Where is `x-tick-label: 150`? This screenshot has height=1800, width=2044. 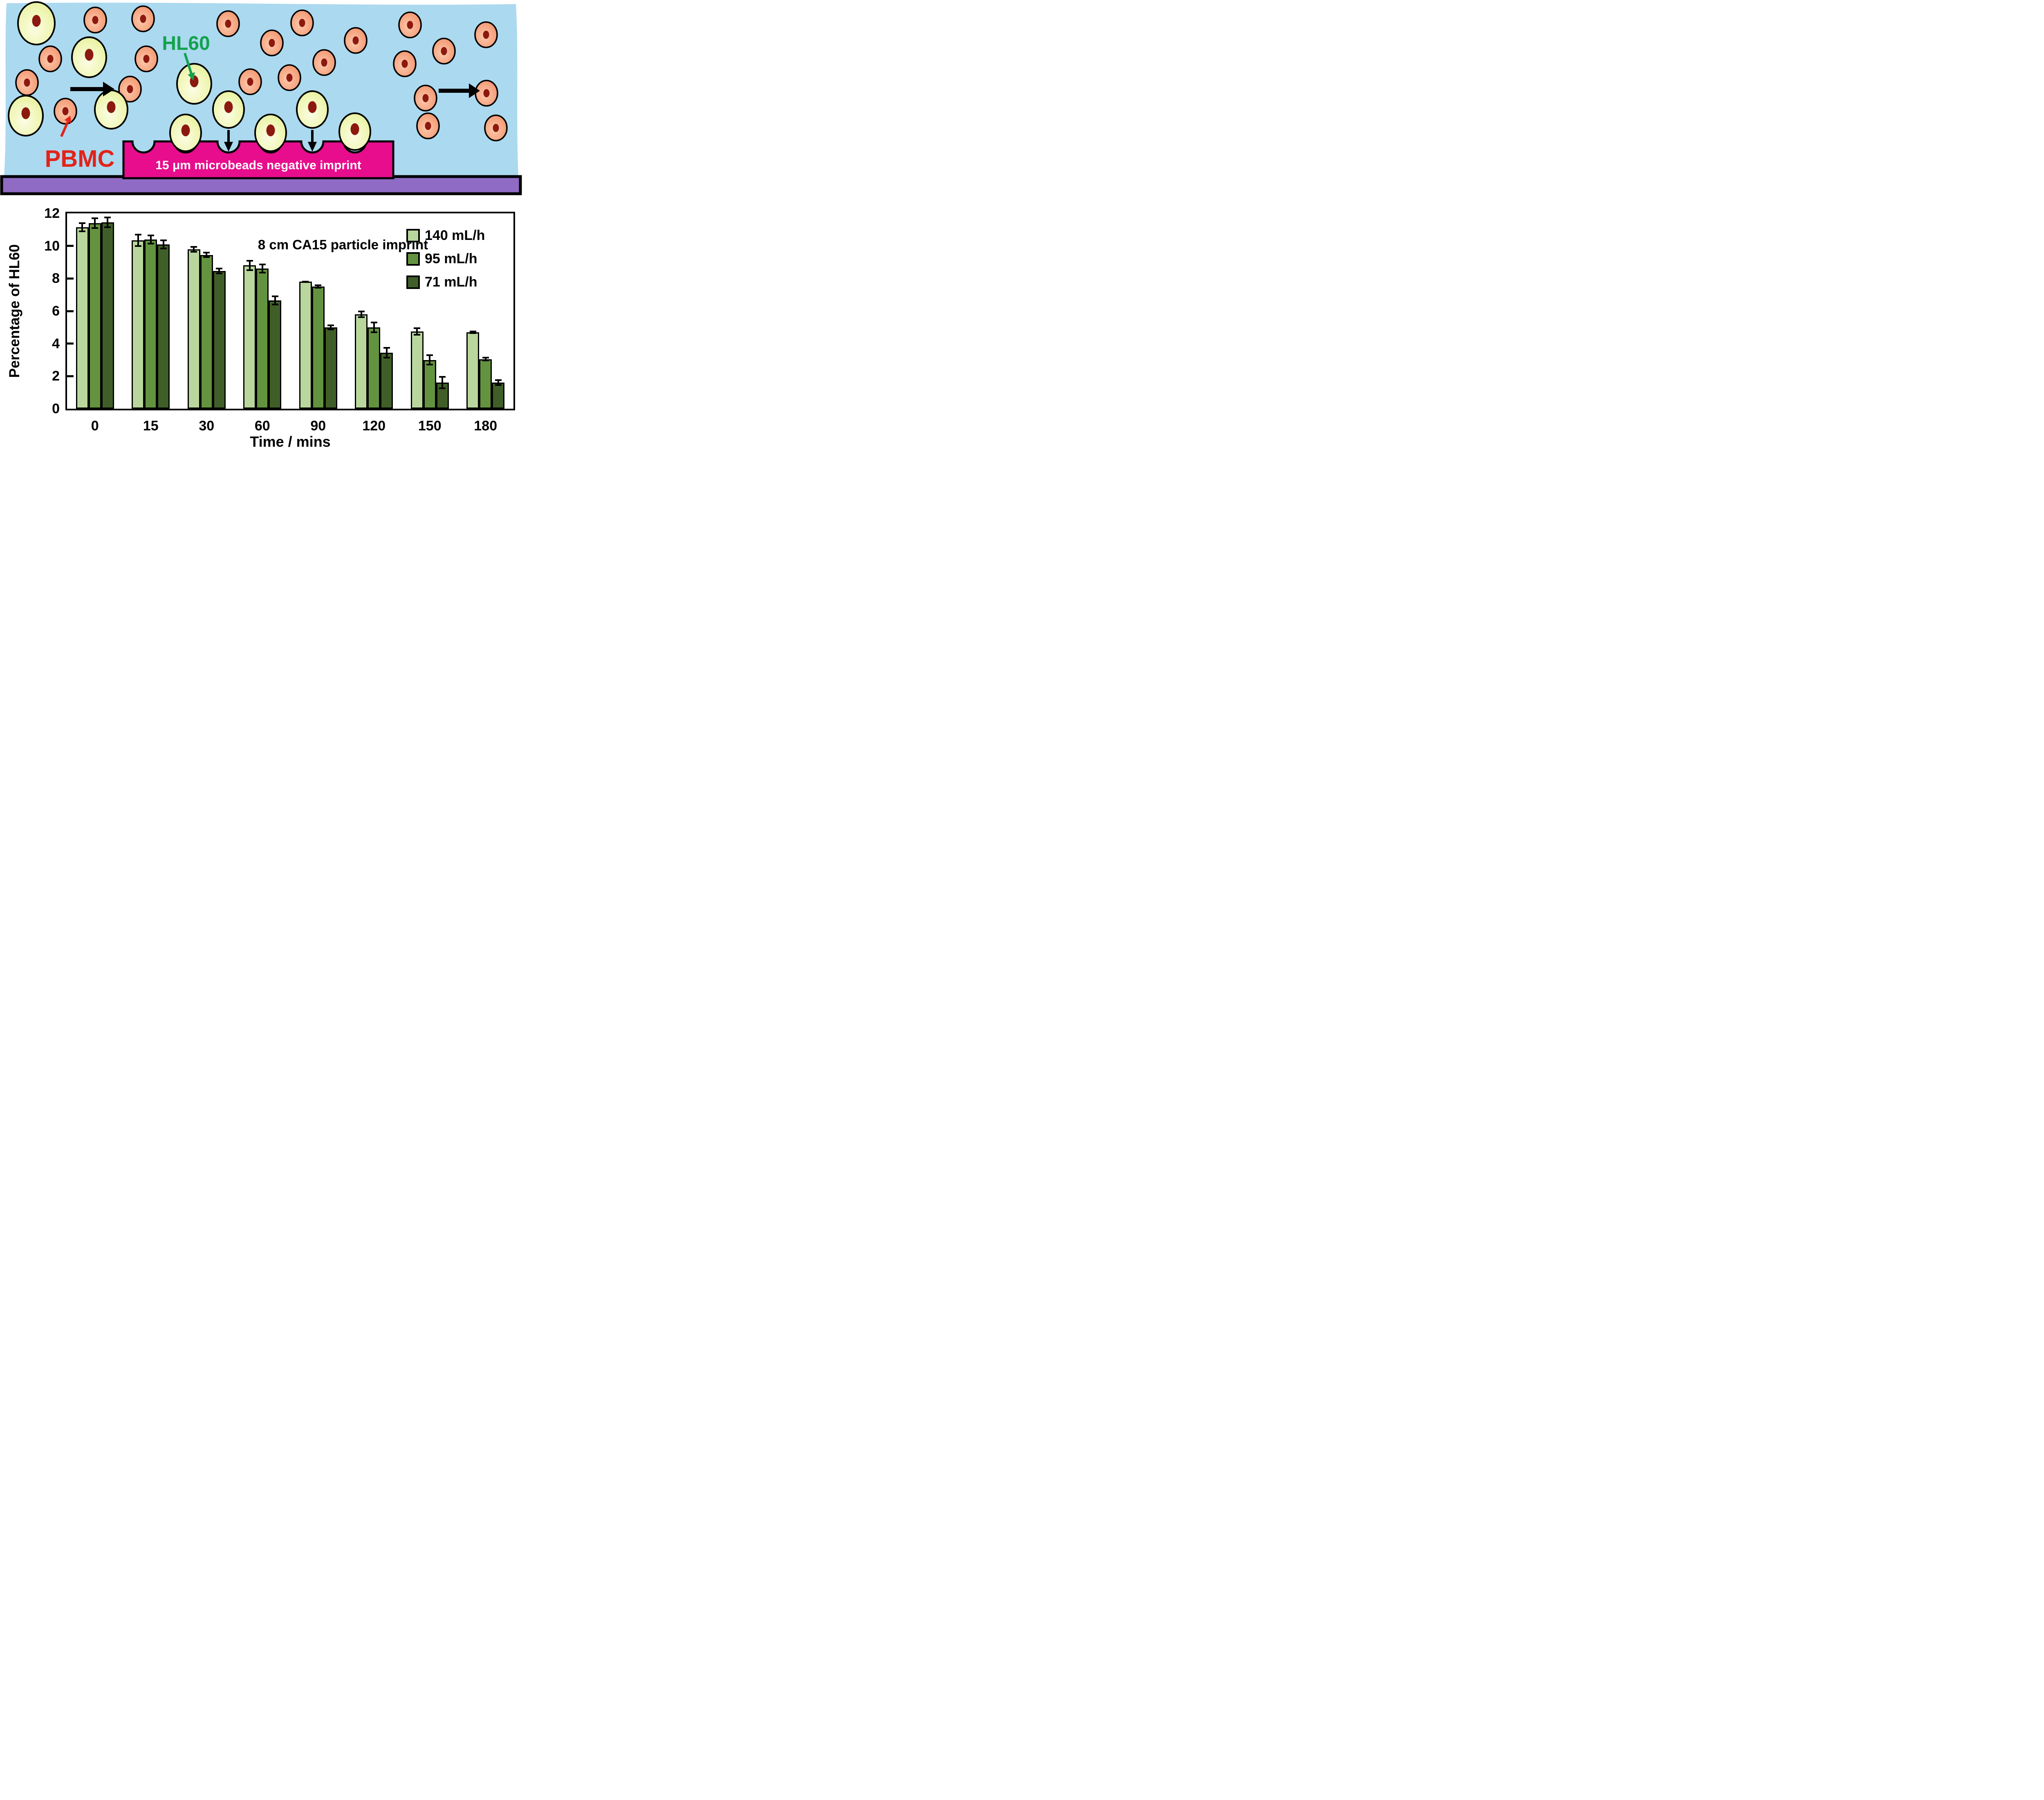
x-tick-label: 150 is located at coordinates (430, 426).